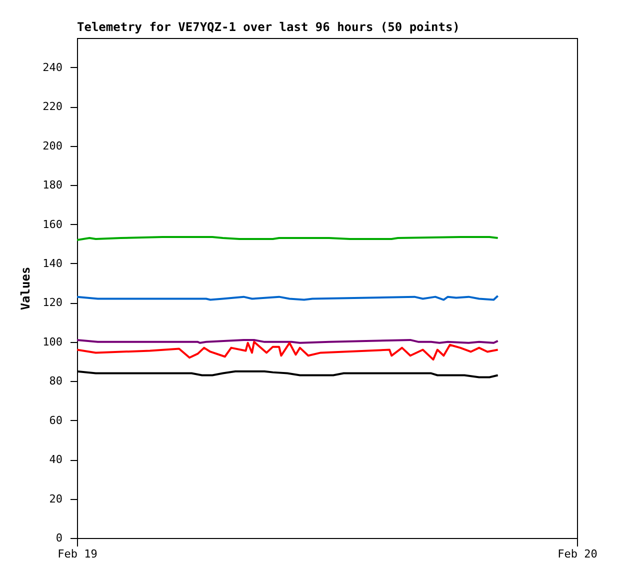 This screenshot has height=579, width=618. What do you see at coordinates (52, 145) in the screenshot?
I see `y-tick-label: 200` at bounding box center [52, 145].